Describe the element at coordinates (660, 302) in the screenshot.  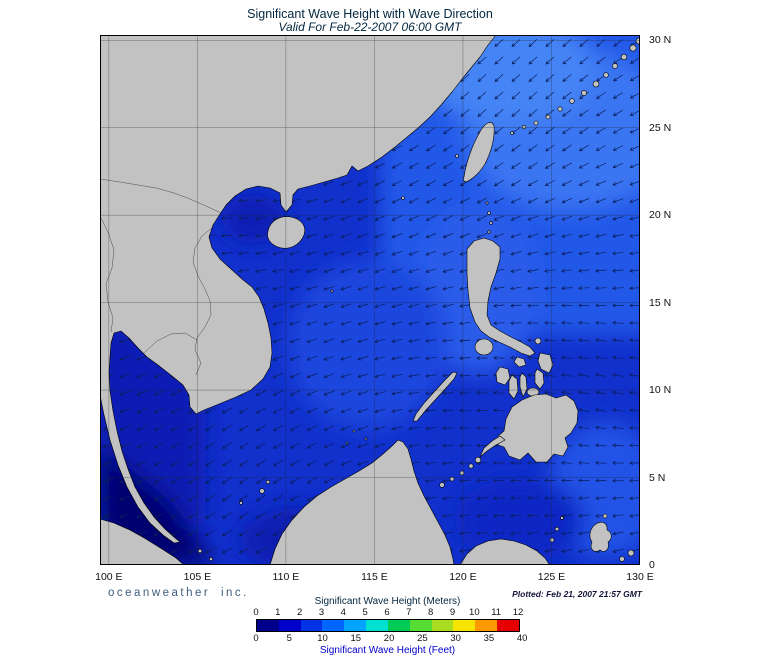
I see `lat-tick-label: 15 N` at that location.